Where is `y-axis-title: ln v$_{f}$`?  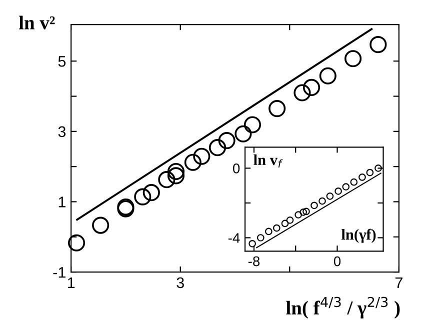
y-axis-title: ln v$_{f}$ is located at coordinates (268, 161).